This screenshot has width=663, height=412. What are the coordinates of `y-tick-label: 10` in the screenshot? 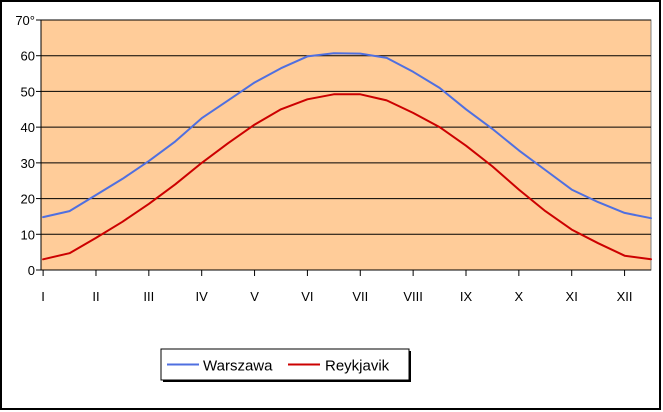 It's located at (28, 234).